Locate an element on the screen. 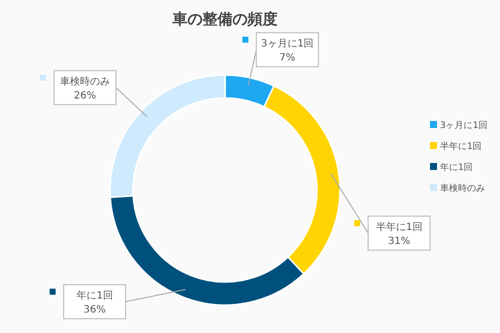 The height and width of the screenshot is (333, 500). category-label: 半年に1回 is located at coordinates (461, 147).